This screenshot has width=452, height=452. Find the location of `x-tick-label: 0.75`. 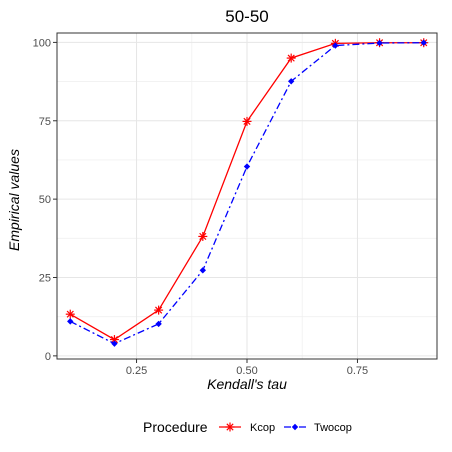

x-tick-label: 0.75 is located at coordinates (357, 371).